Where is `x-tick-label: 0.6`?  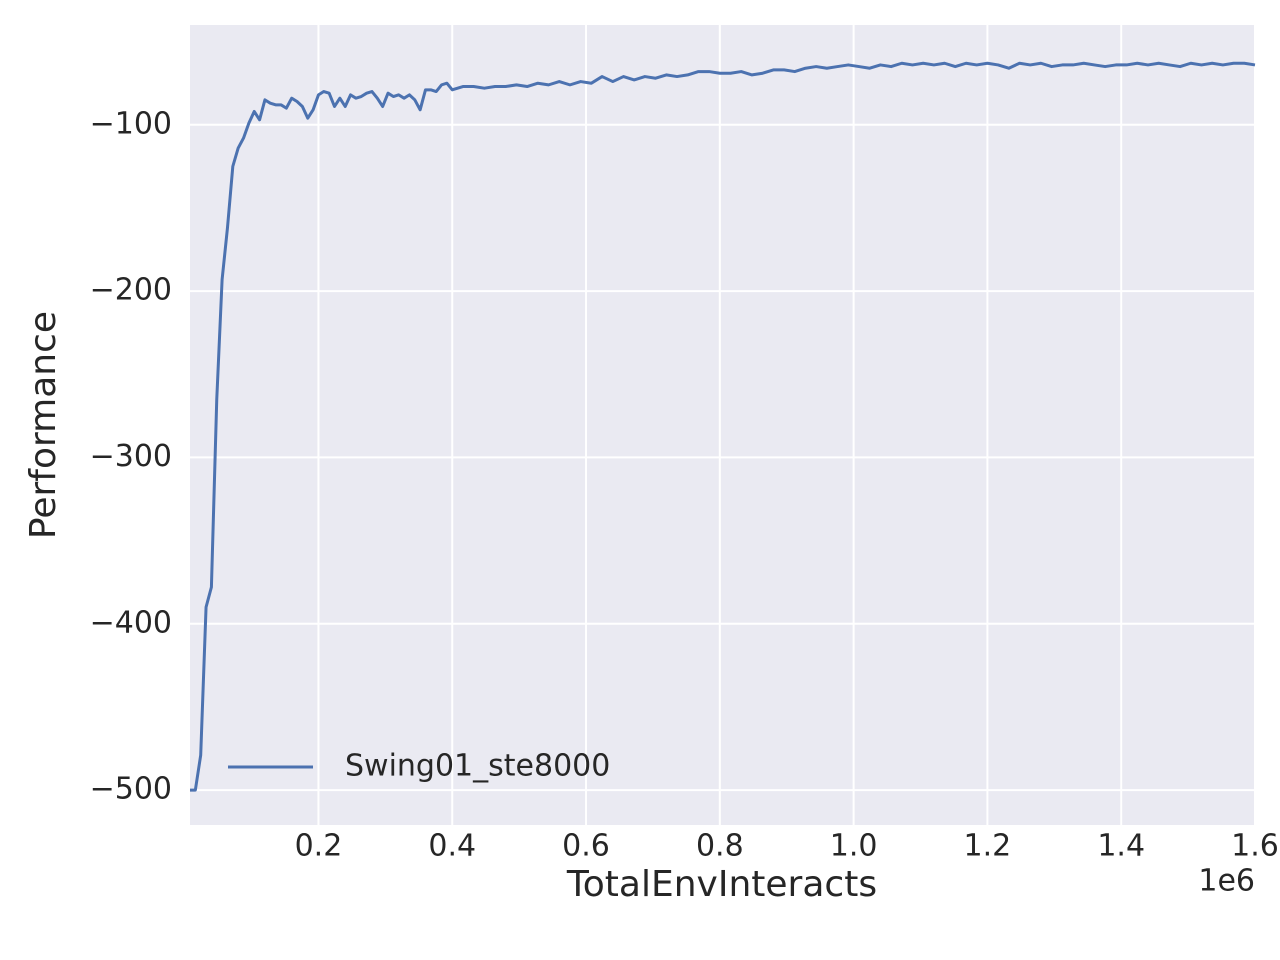 x-tick-label: 0.6 is located at coordinates (586, 846).